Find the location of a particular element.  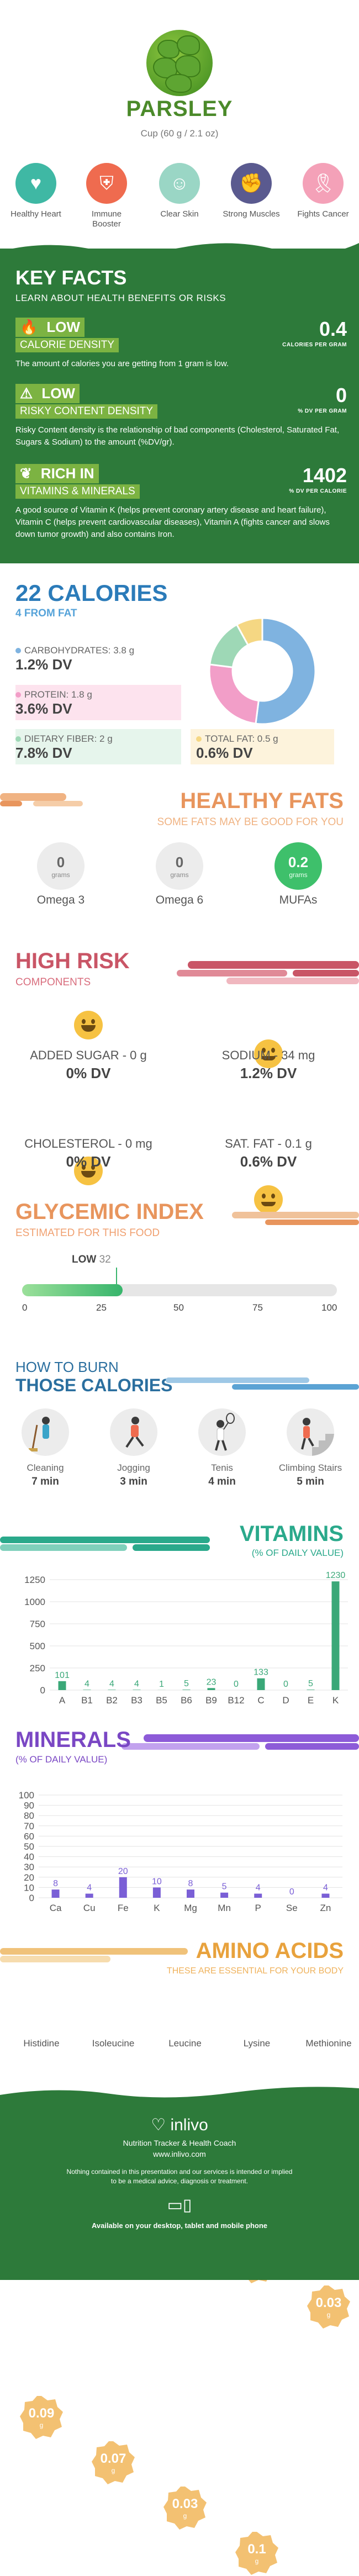

risk-sugar-label: ADDED SUGAR - 0 g is located at coordinates (88, 1055).